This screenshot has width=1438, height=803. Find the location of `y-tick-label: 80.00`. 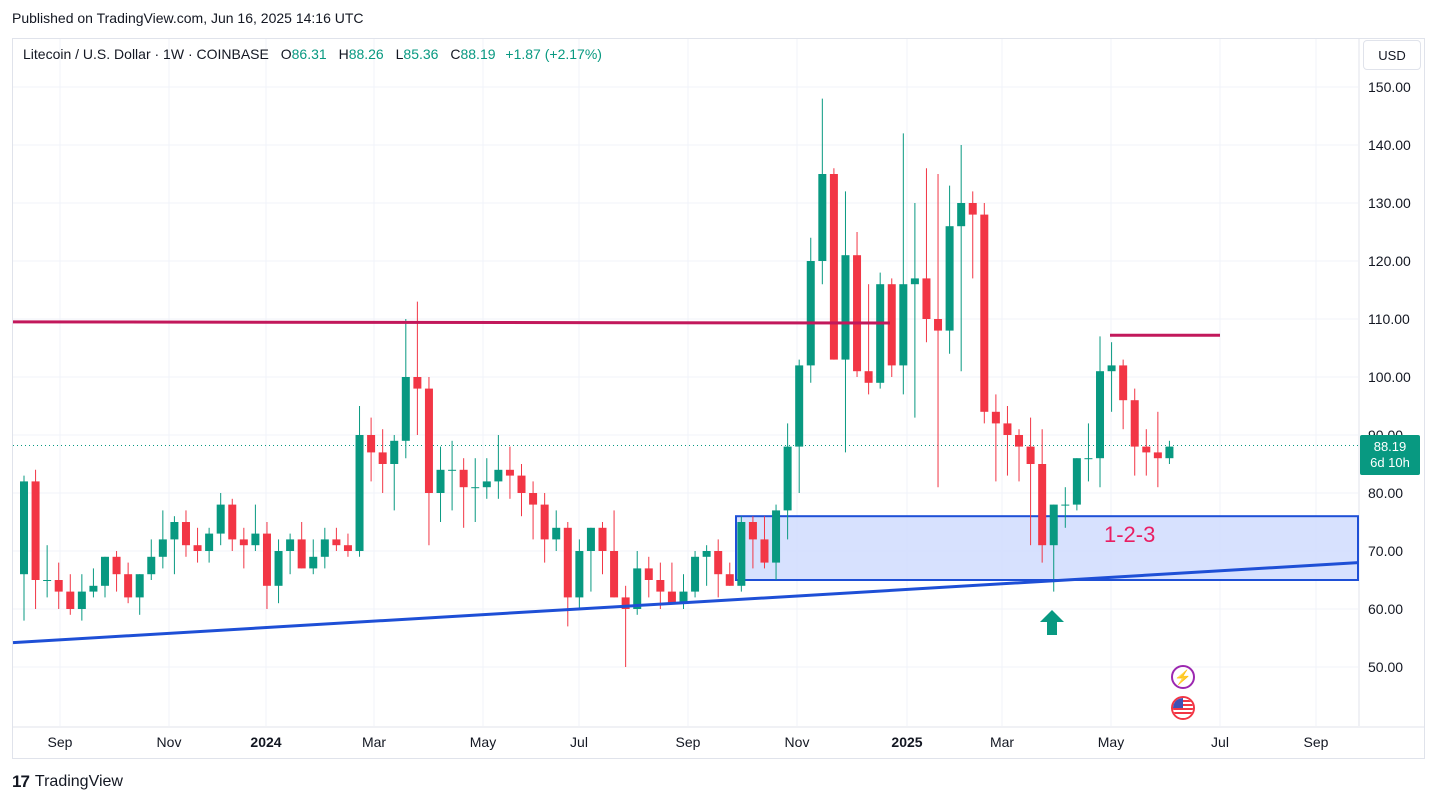

y-tick-label: 80.00 is located at coordinates (1385, 493).